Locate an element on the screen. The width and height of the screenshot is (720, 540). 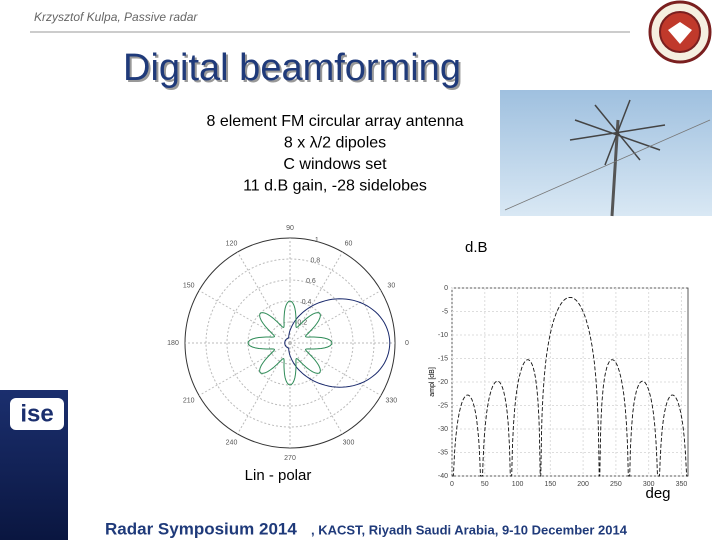
logo-text: ise is located at coordinates (36, 413).